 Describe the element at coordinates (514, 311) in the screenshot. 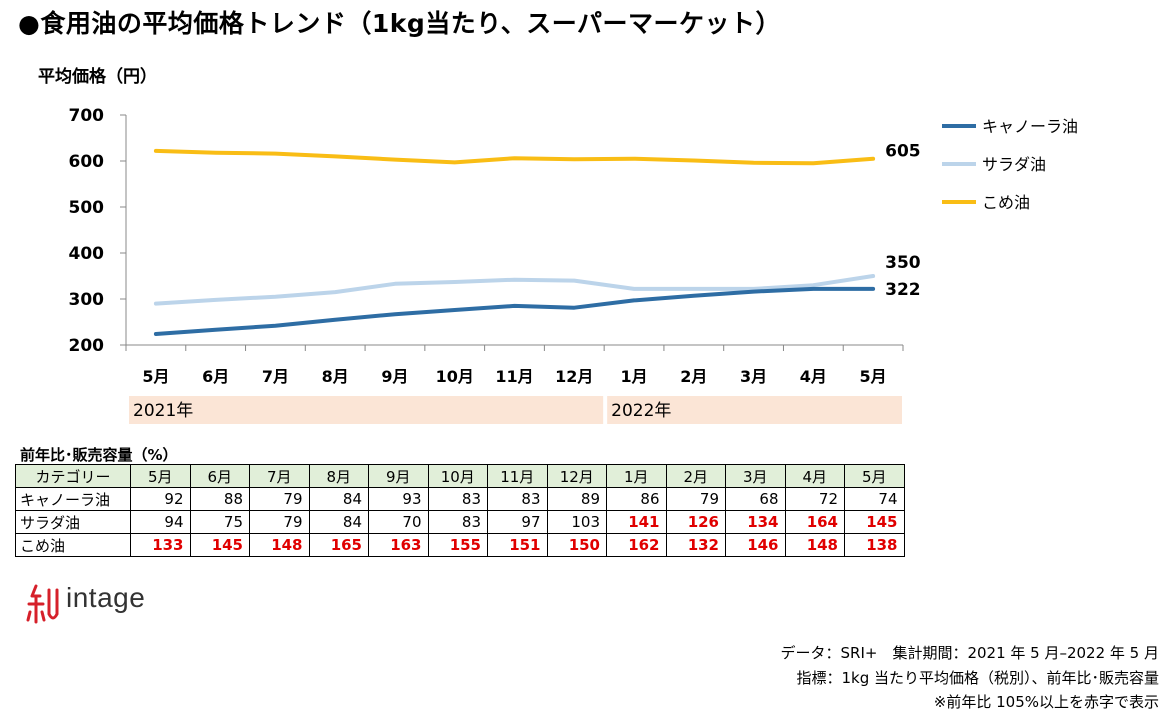

I see `series-line-canola` at that location.